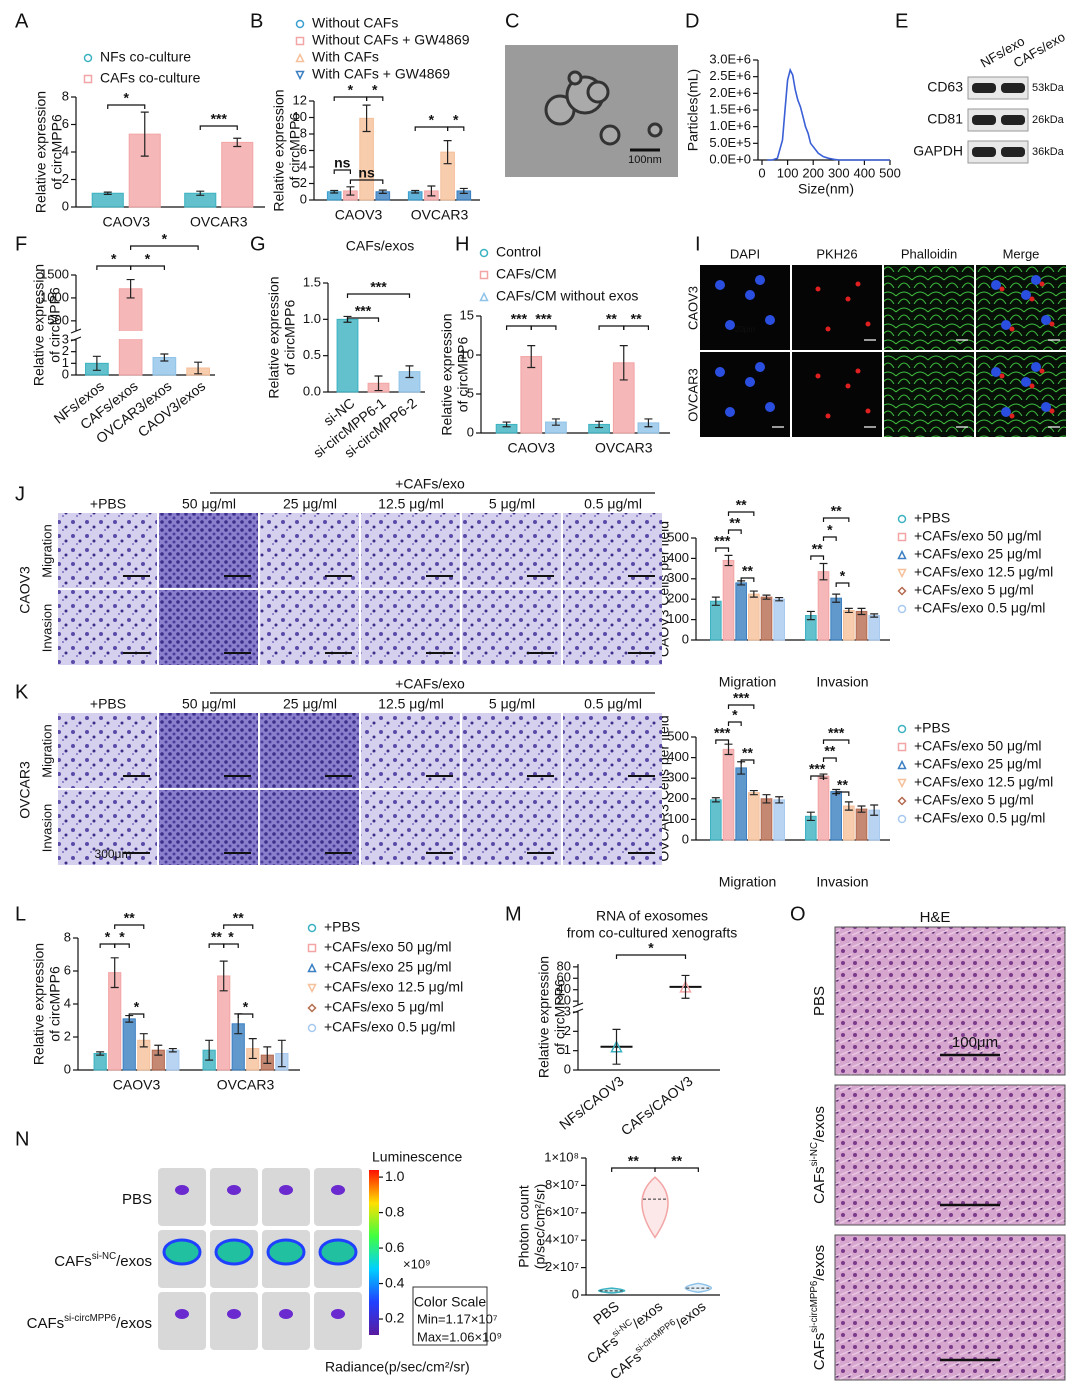  Describe the element at coordinates (975, 1042) in the screenshot. I see `scale-label: 100μm` at that location.